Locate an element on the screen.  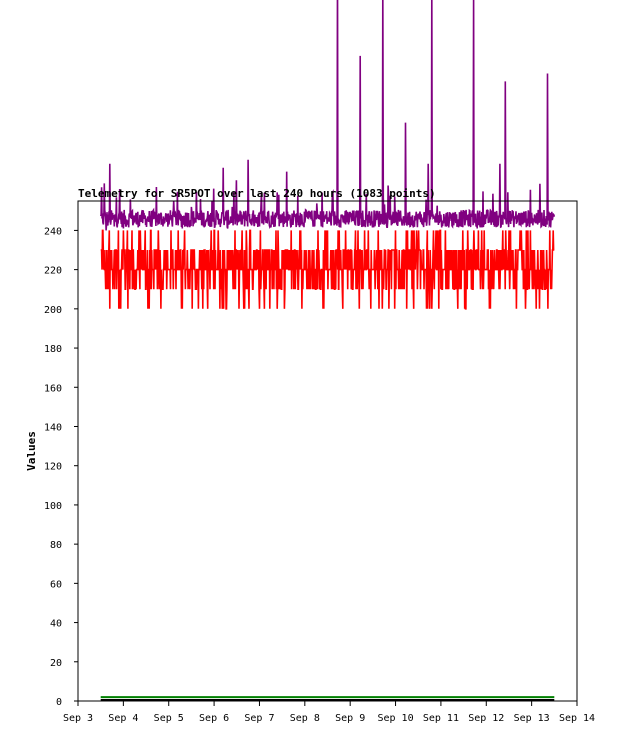
x-tick-label: Sep 7 is located at coordinates (259, 718).